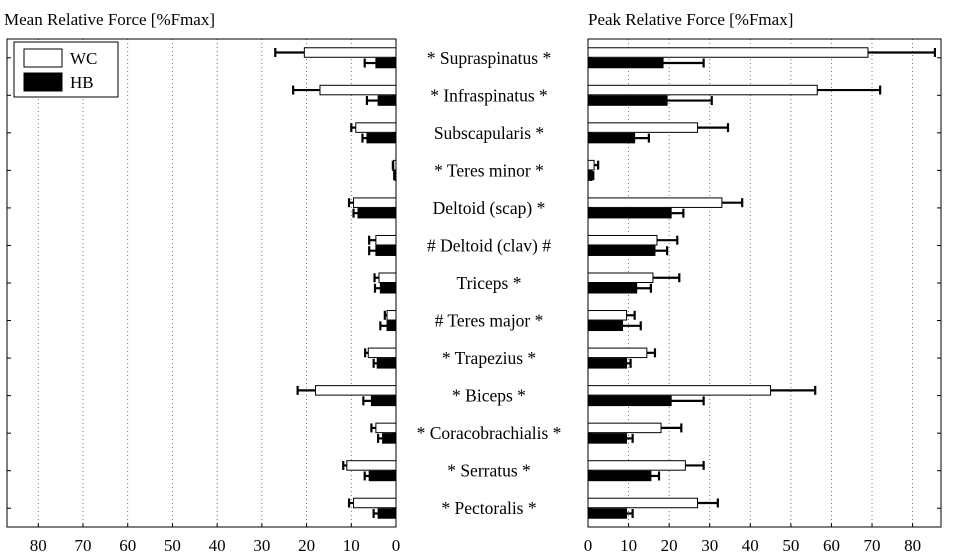 Image resolution: width=956 pixels, height=555 pixels. I want to click on right-chart-title: Peak Relative Force [%Fmax], so click(690, 19).